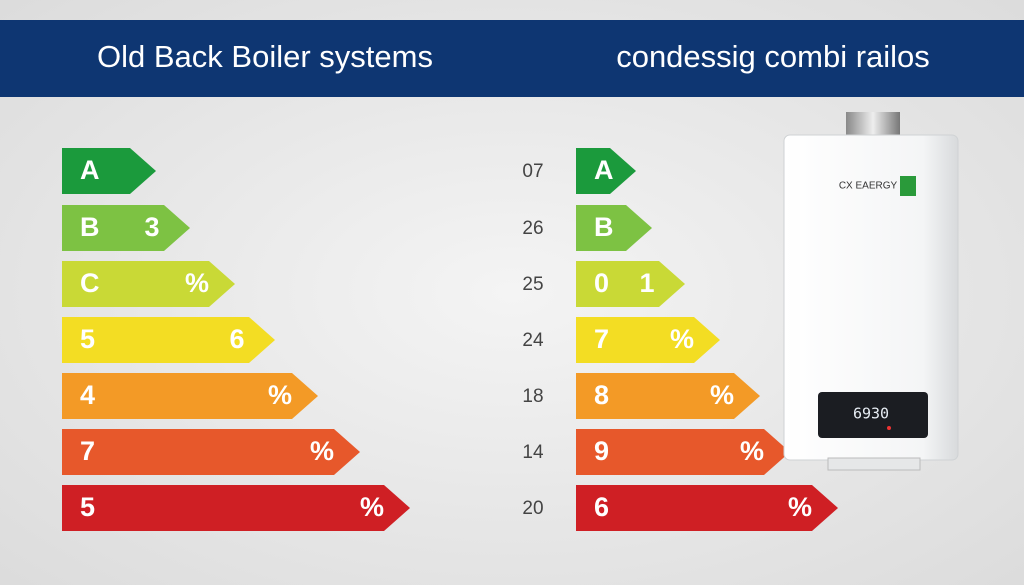 This screenshot has width=1024, height=585. What do you see at coordinates (532, 228) in the screenshot?
I see `rating-number: 26` at bounding box center [532, 228].